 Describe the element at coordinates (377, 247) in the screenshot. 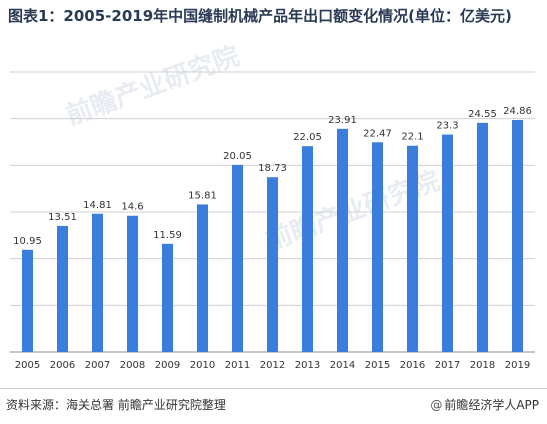

I see `bar-2015` at that location.